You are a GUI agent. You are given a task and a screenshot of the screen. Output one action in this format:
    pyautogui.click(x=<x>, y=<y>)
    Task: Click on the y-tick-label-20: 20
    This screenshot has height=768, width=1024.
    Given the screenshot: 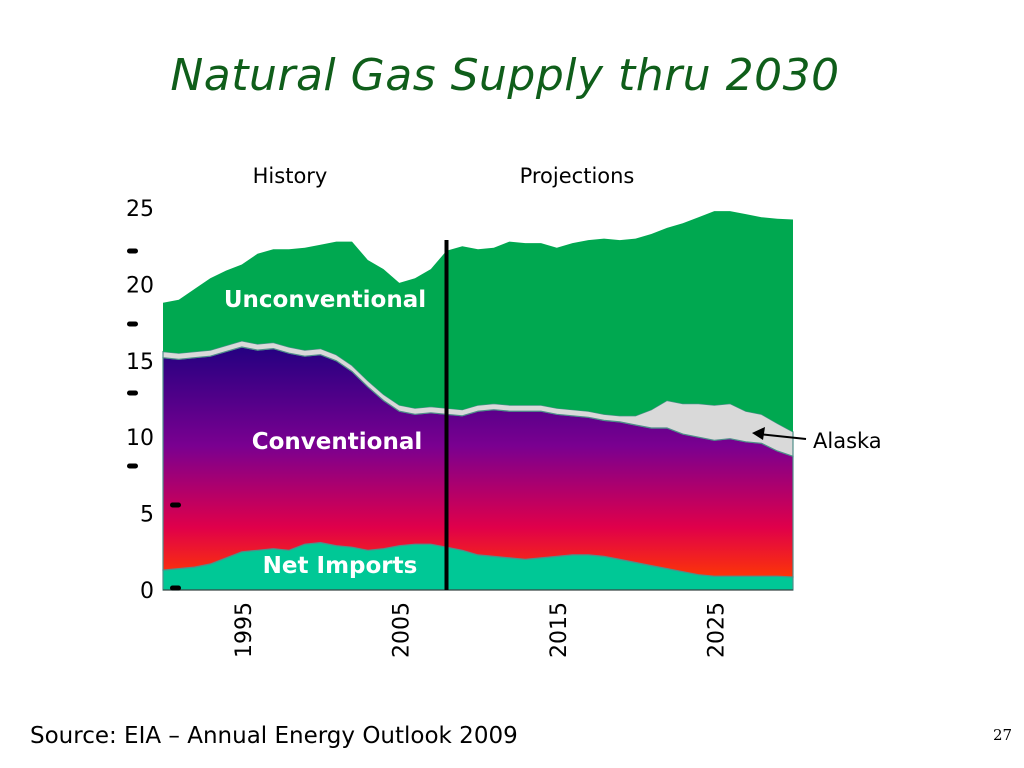 What is the action you would take?
    pyautogui.click(x=140, y=285)
    